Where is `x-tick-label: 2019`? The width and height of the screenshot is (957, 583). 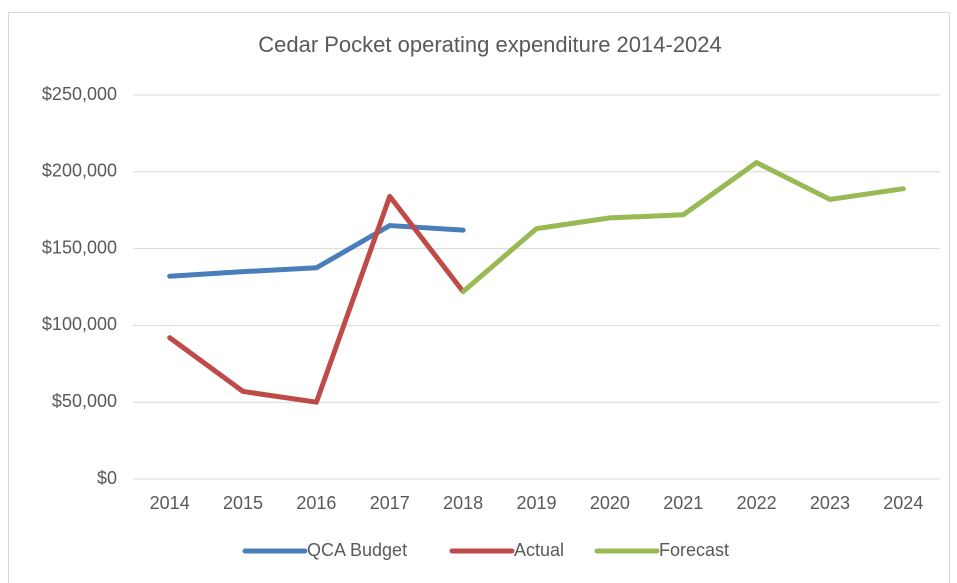
x-tick-label: 2019 is located at coordinates (536, 503).